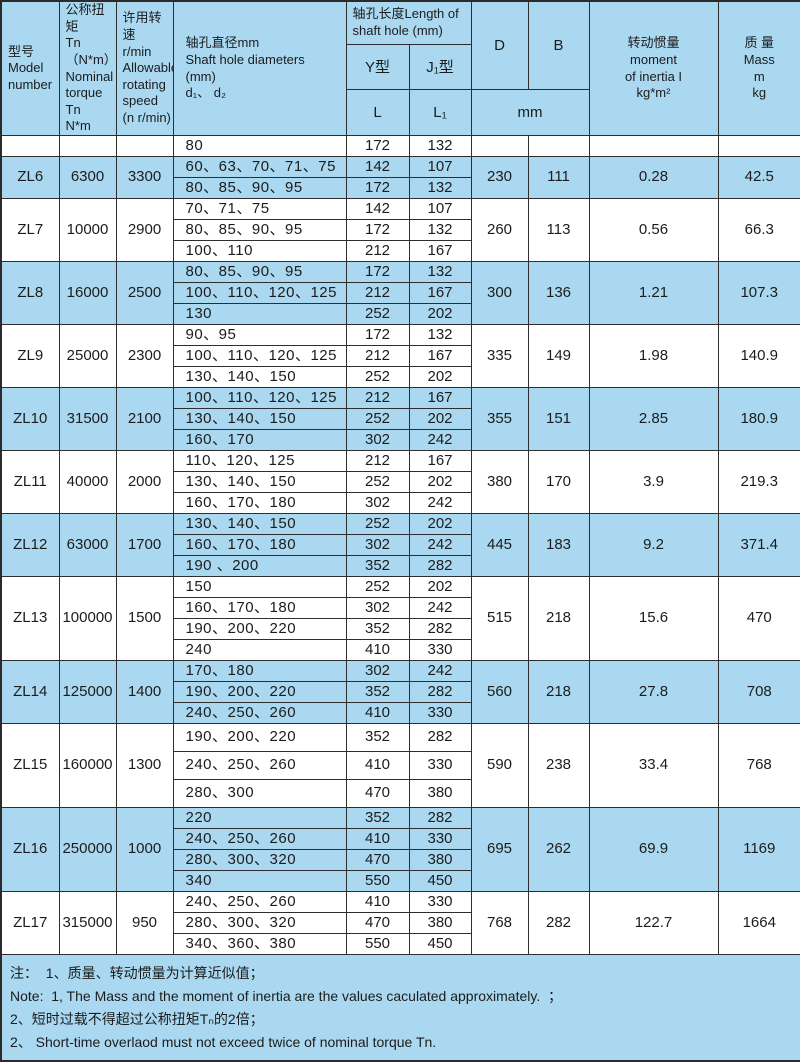 This screenshot has width=800, height=1062. Describe the element at coordinates (499, 923) in the screenshot. I see `D-cell: 768` at that location.